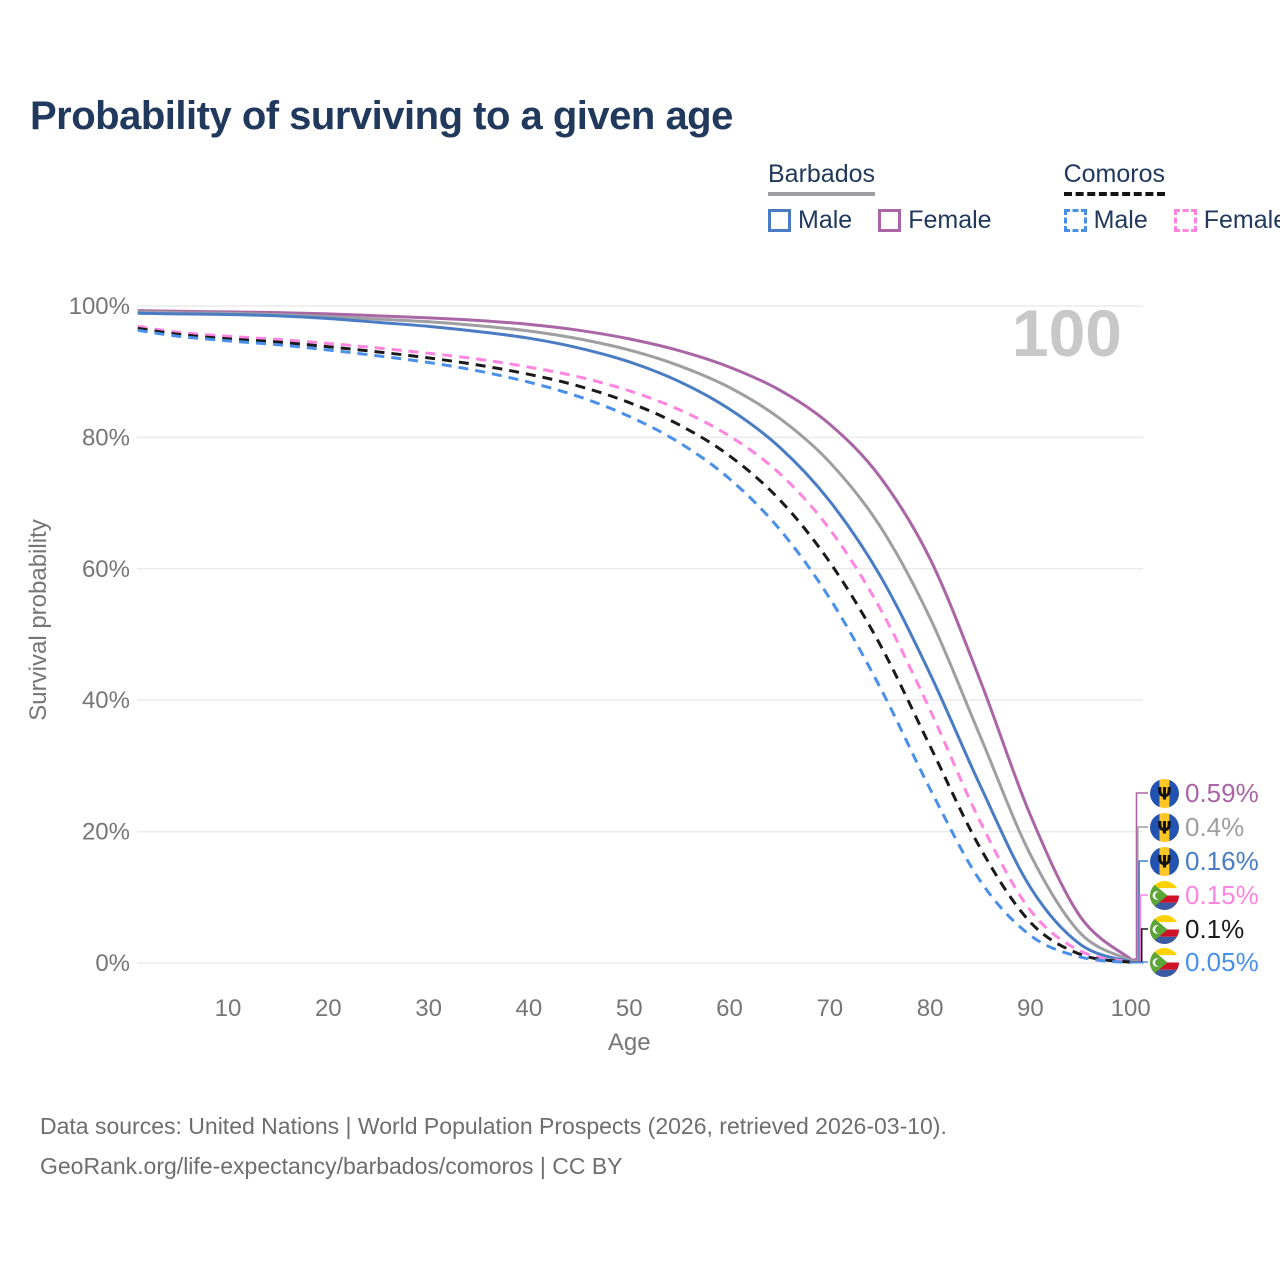 This screenshot has height=1280, width=1280. Describe the element at coordinates (729, 1008) in the screenshot. I see `svg-text: 60` at that location.